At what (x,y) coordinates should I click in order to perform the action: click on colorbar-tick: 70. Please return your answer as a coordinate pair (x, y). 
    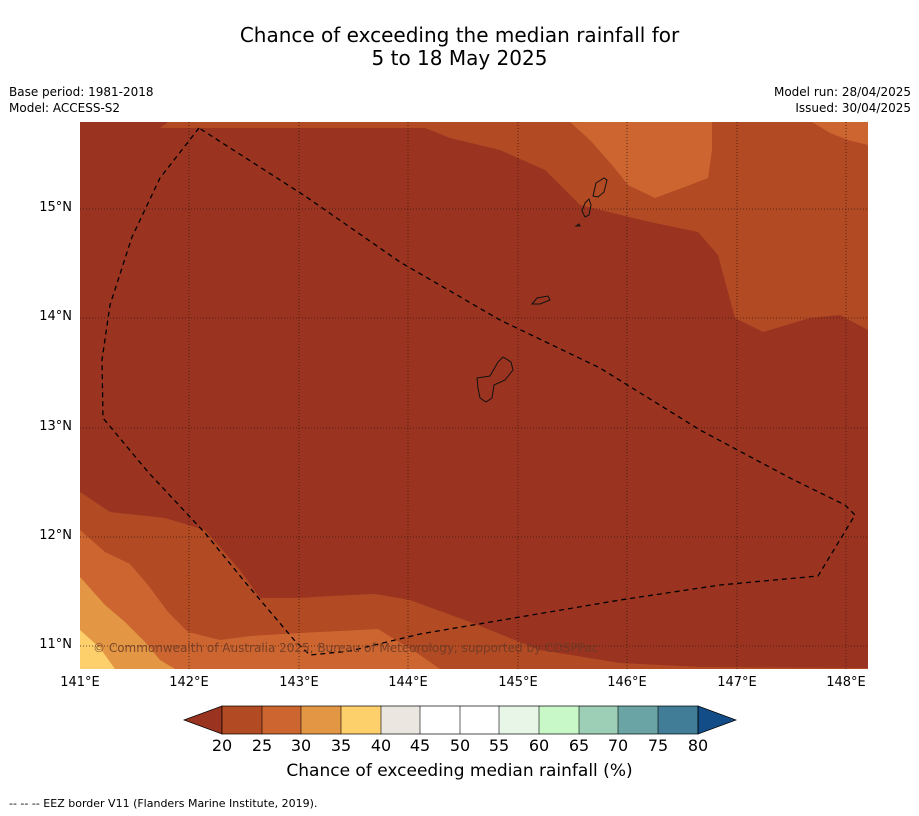
    Looking at the image, I should click on (618, 745).